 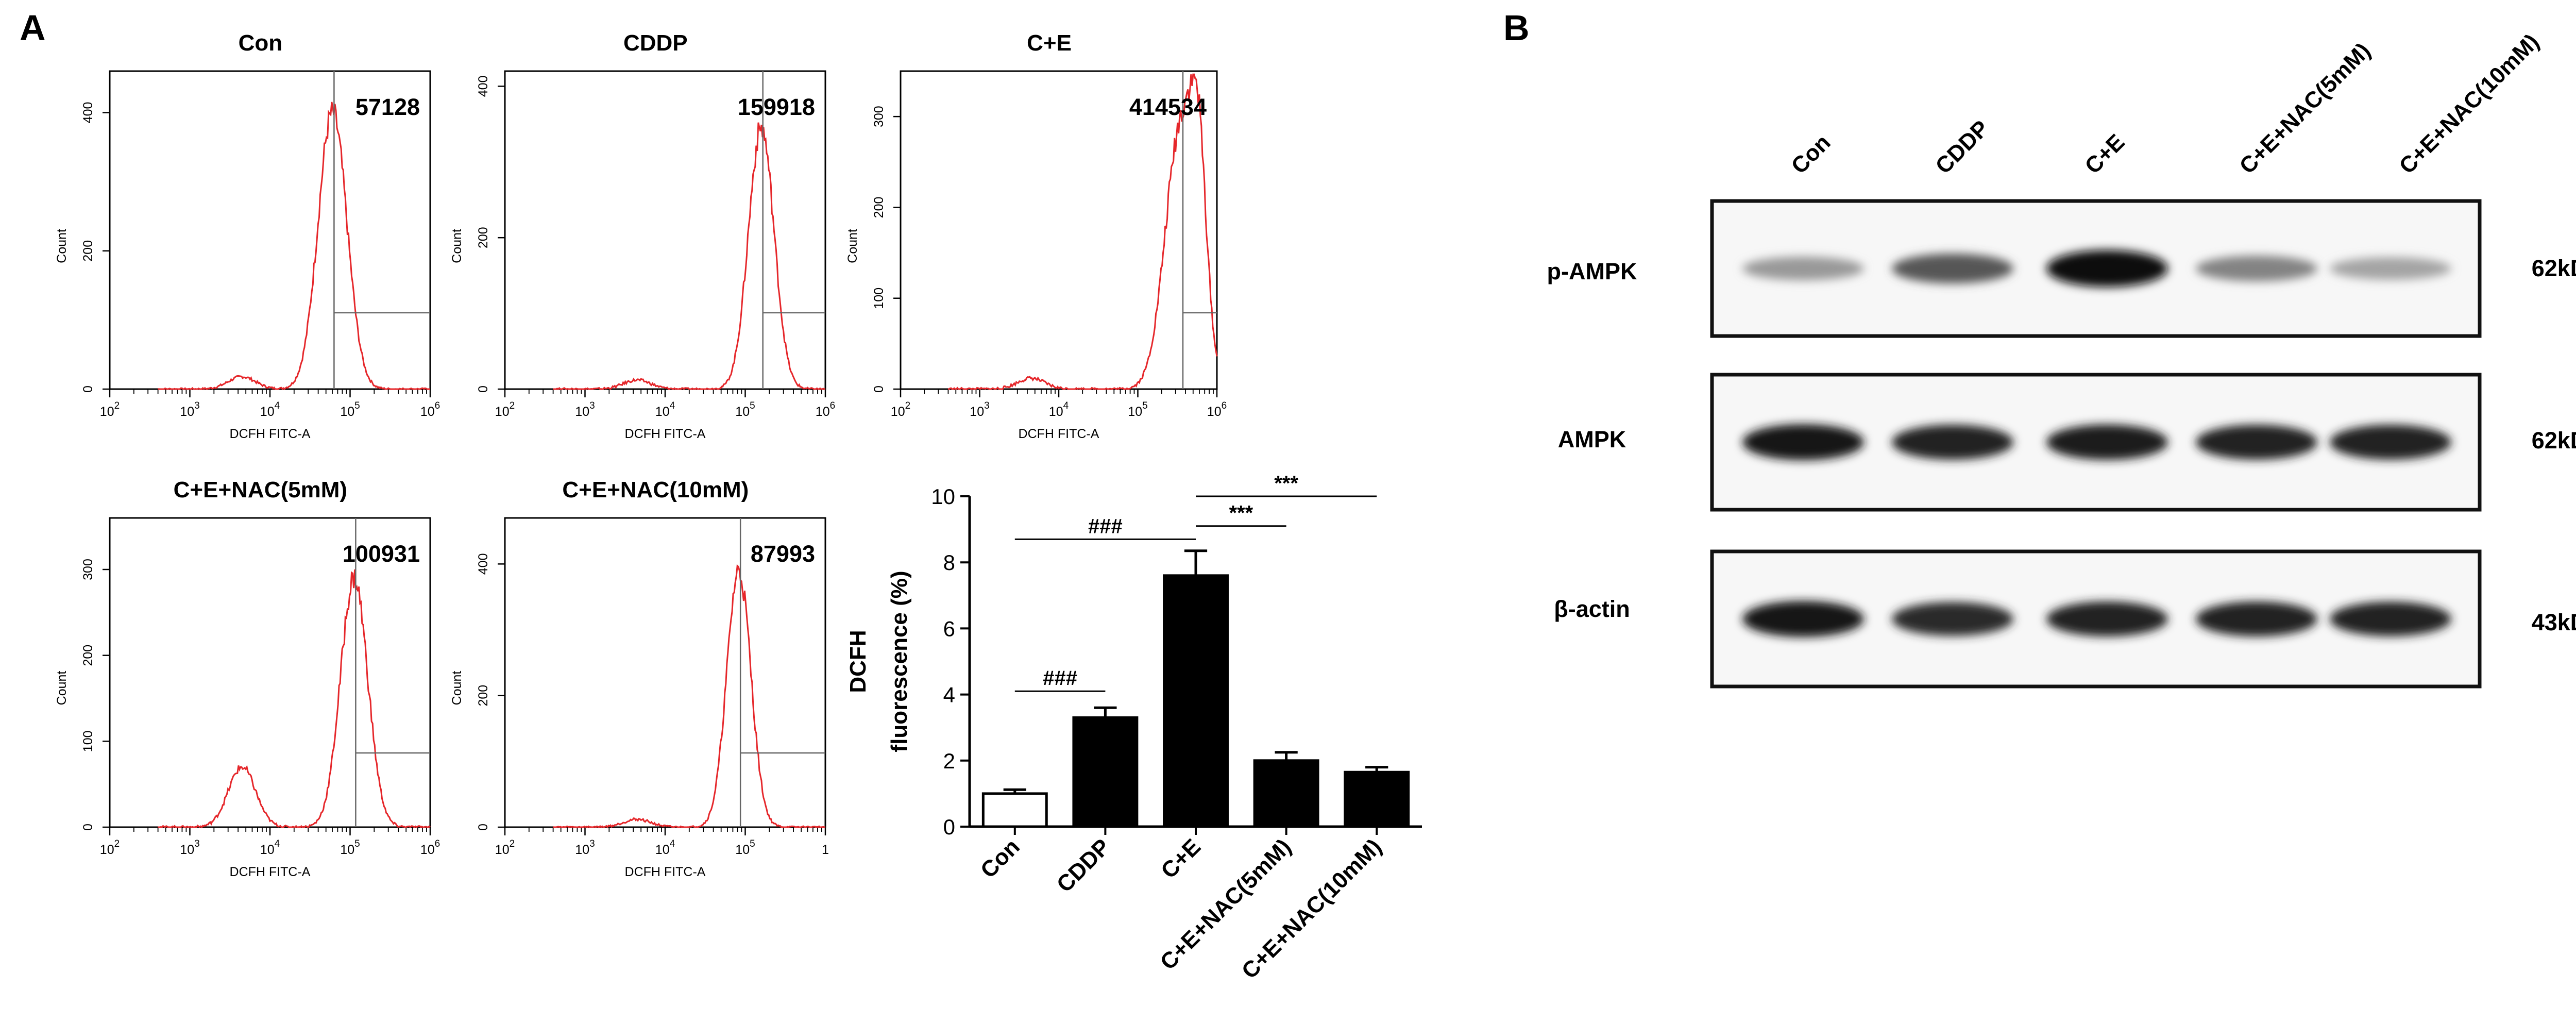 I want to click on wb-kda-label: 43kDa, so click(x=2554, y=622).